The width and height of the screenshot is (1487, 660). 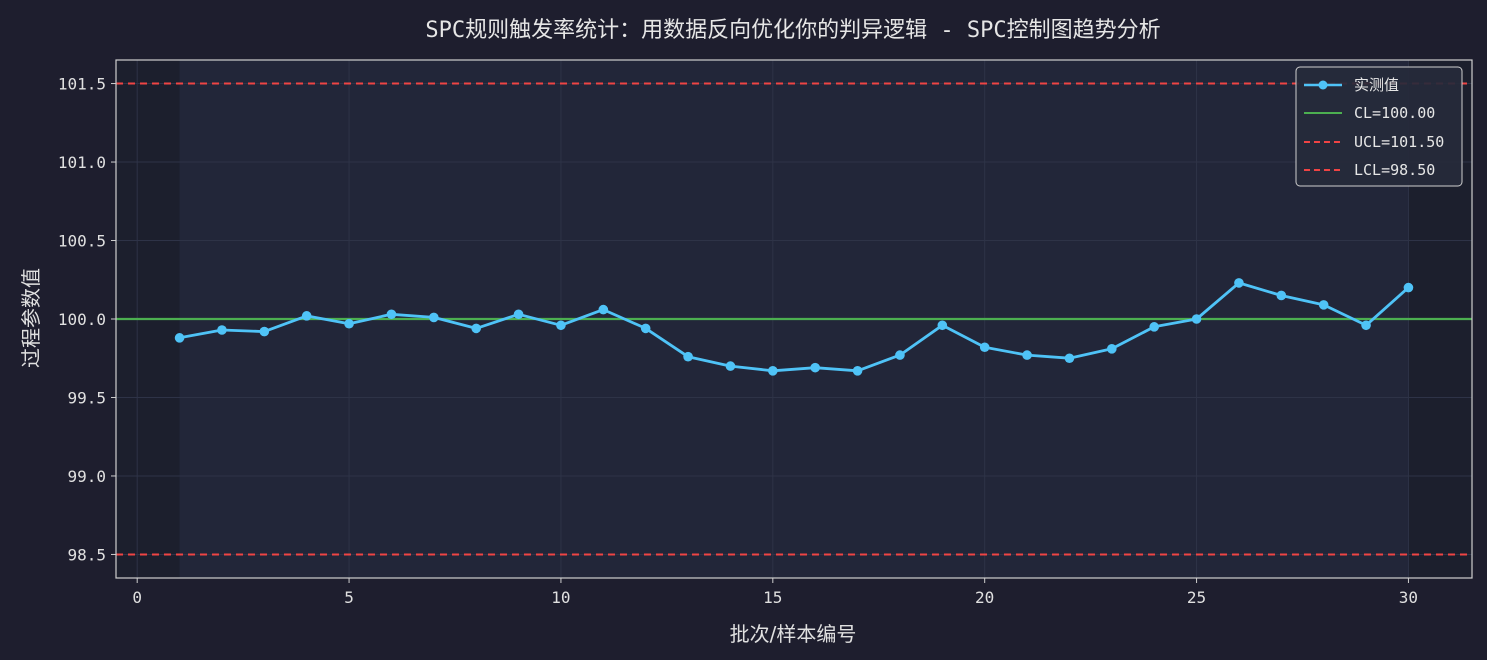 I want to click on x-axis-label: 批次/样本编号, so click(x=793, y=634).